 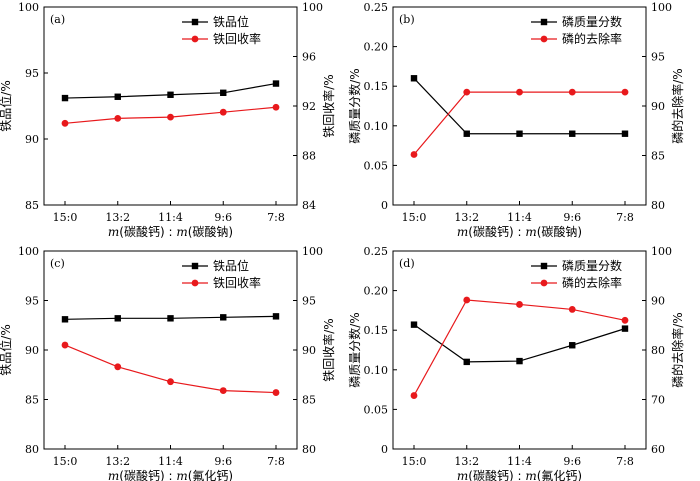 What do you see at coordinates (231, 265) in the screenshot?
I see `legend-label: 铁品位` at bounding box center [231, 265].